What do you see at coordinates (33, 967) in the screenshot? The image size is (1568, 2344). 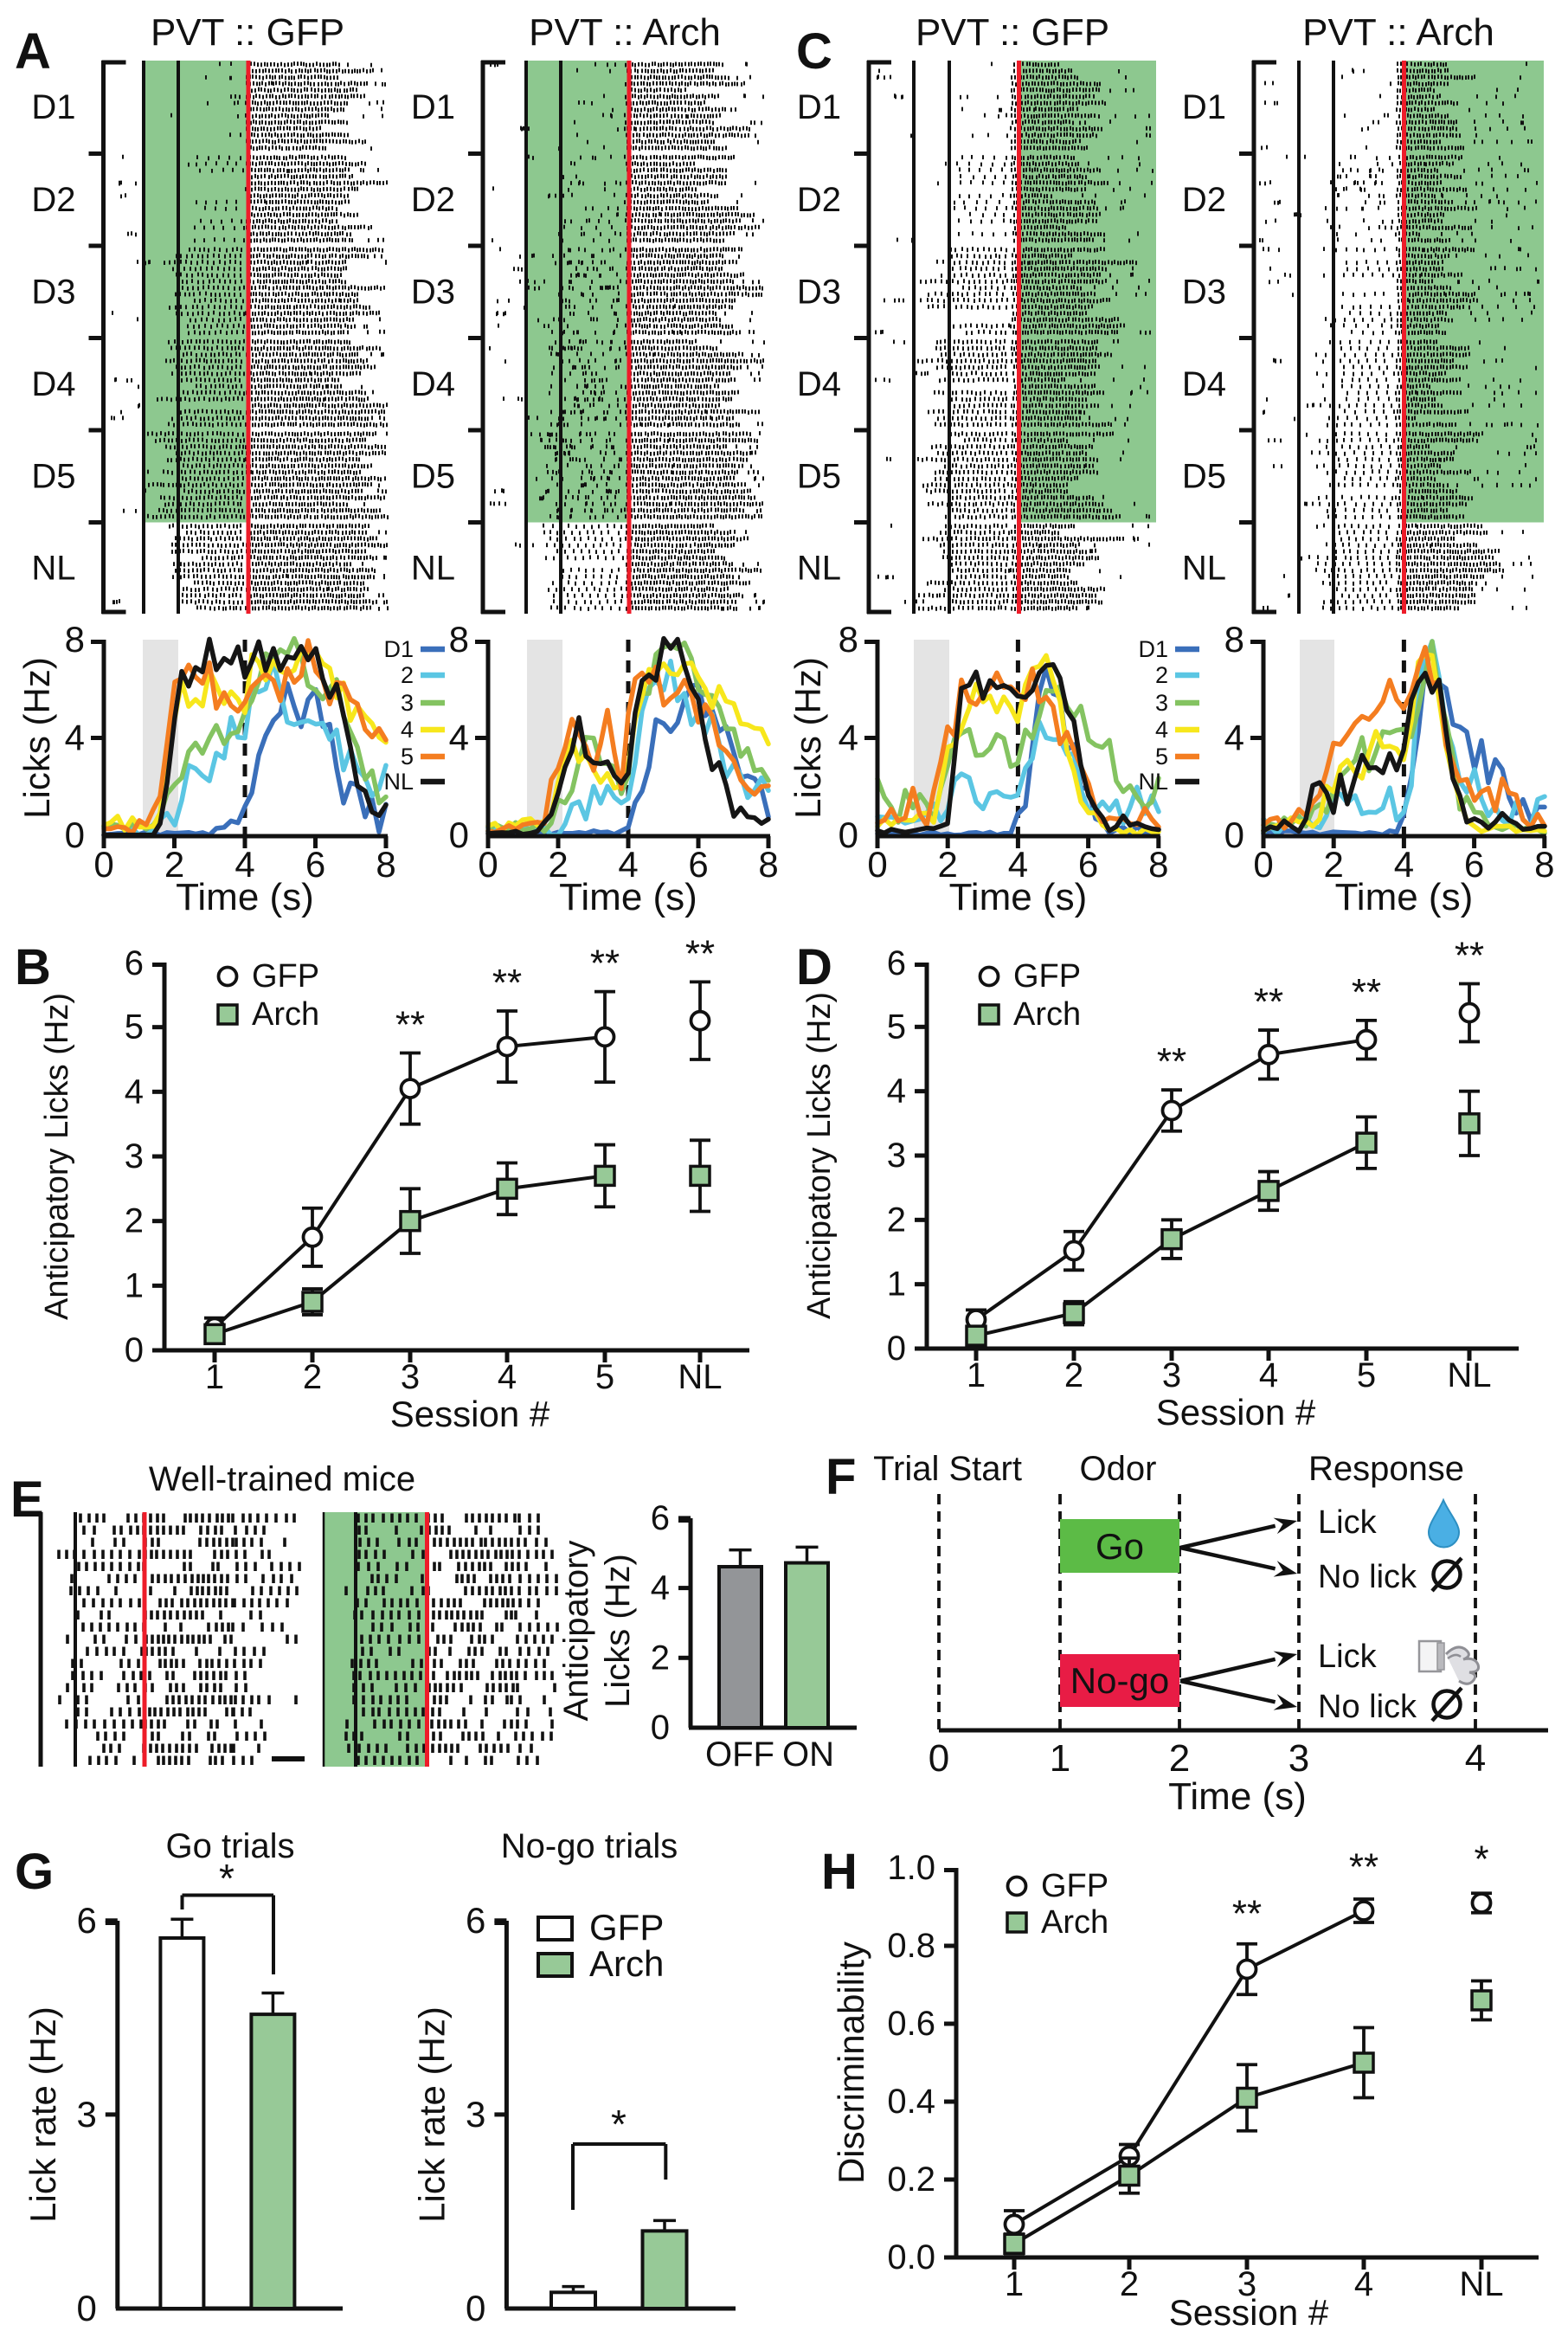 I see `svg-text: B` at bounding box center [33, 967].